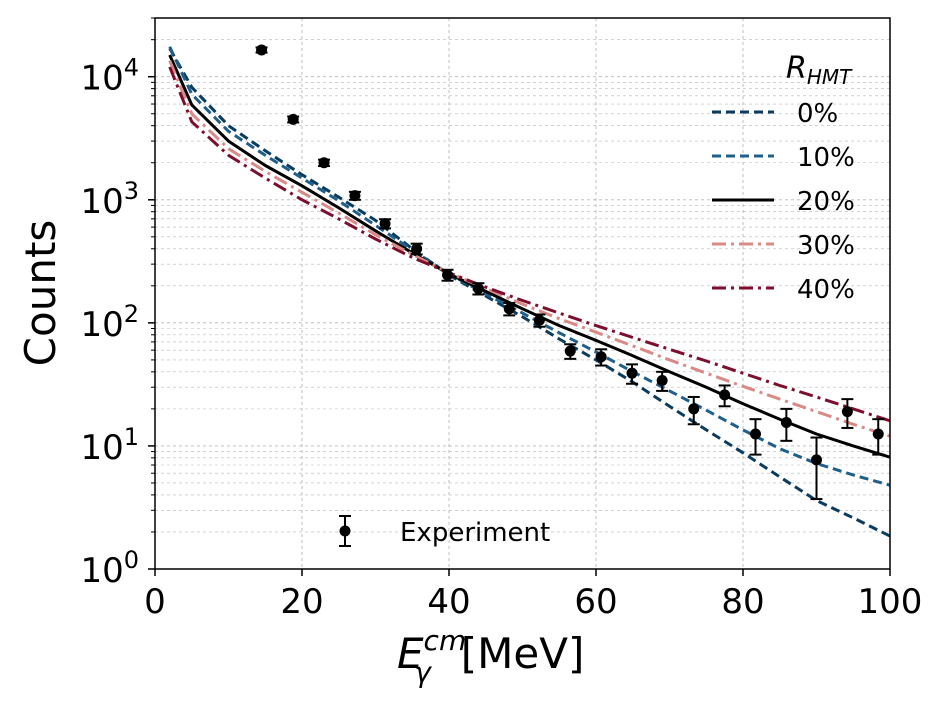  What do you see at coordinates (817, 114) in the screenshot?
I see `legend-label: 0%` at bounding box center [817, 114].